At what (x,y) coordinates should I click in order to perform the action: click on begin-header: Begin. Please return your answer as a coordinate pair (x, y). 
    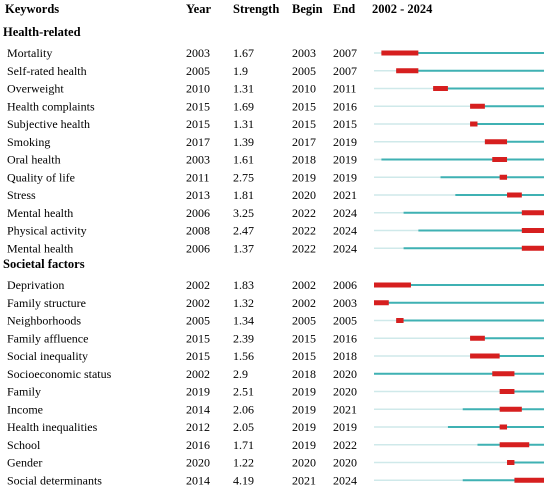
    Looking at the image, I should click on (307, 9).